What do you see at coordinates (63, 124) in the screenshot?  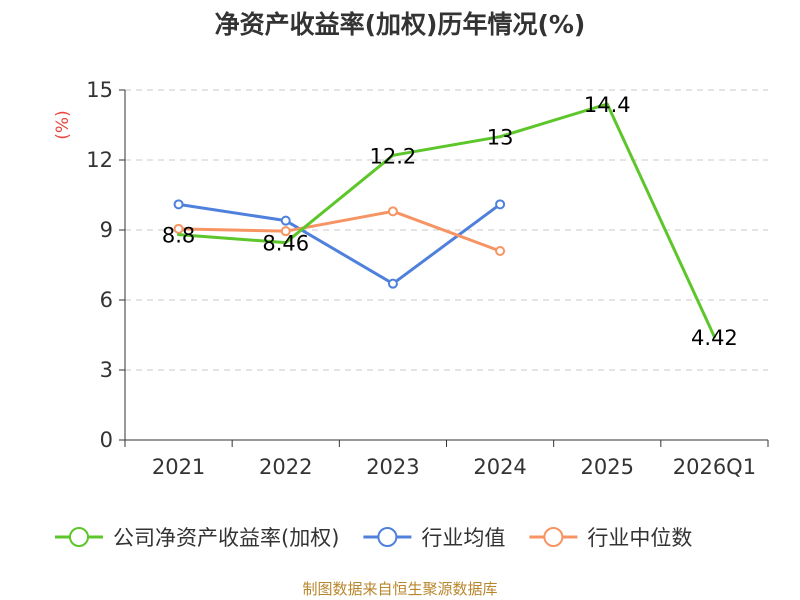 I see `y-axis-unit-label: (%)` at bounding box center [63, 124].